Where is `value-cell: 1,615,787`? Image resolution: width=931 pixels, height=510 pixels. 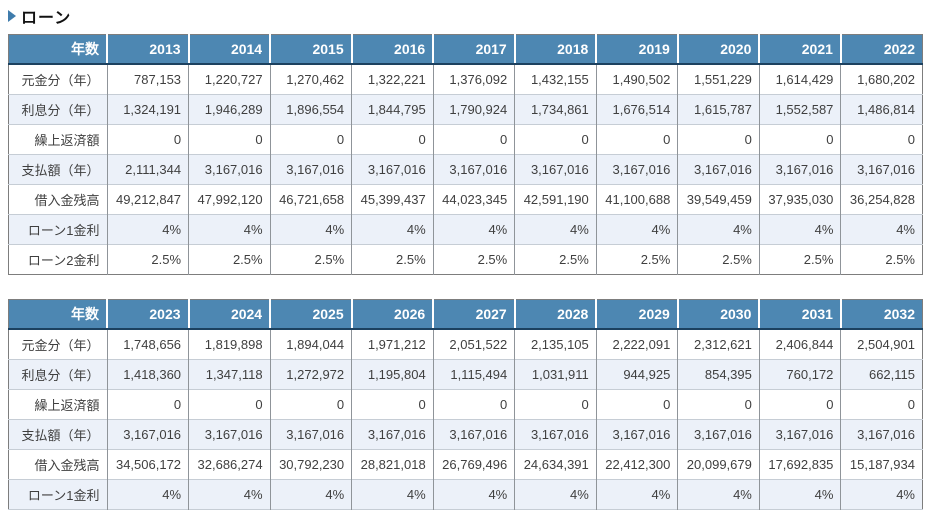 value-cell: 1,615,787 is located at coordinates (718, 109).